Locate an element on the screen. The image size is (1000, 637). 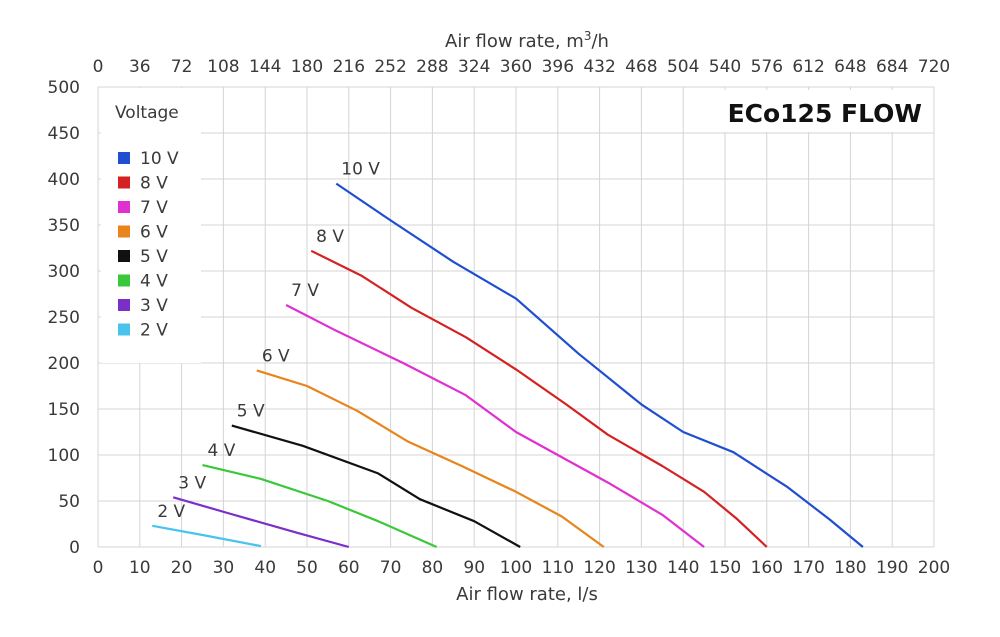
series-label: 5 V is located at coordinates (251, 412).